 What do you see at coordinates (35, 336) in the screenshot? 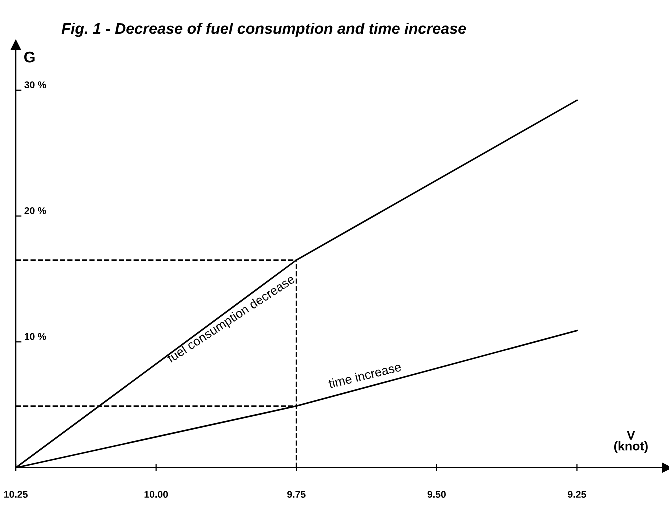
I see `y-tick-label: 10 %` at bounding box center [35, 336].